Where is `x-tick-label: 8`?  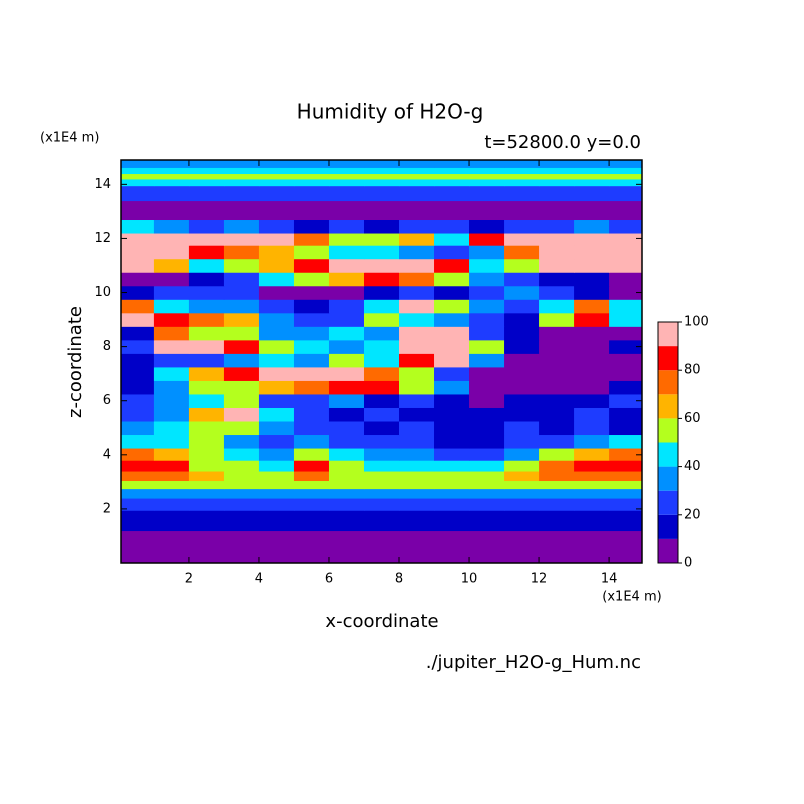 x-tick-label: 8 is located at coordinates (399, 579).